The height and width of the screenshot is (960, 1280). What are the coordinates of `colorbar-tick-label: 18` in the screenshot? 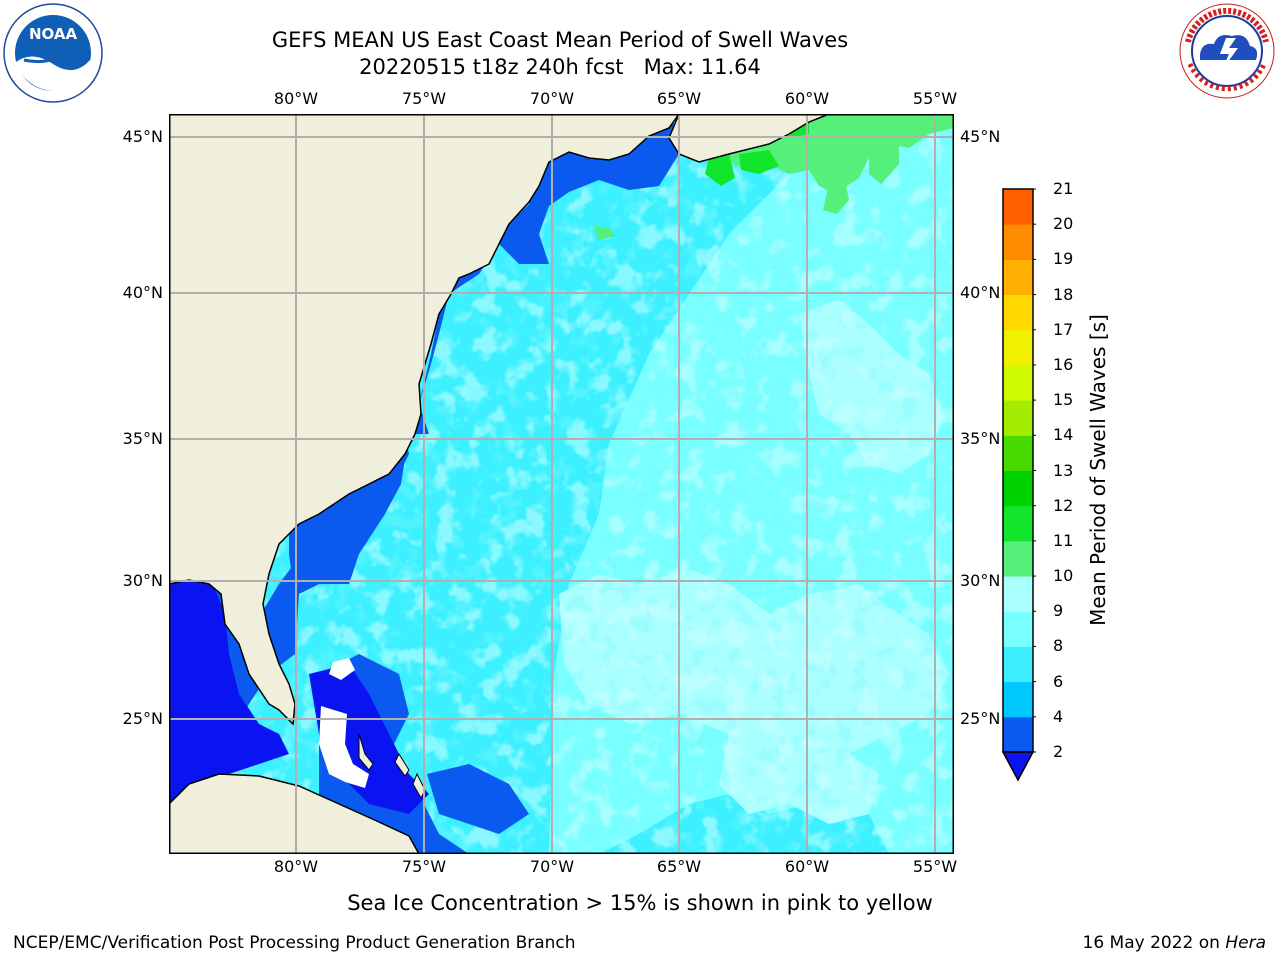 It's located at (1063, 294).